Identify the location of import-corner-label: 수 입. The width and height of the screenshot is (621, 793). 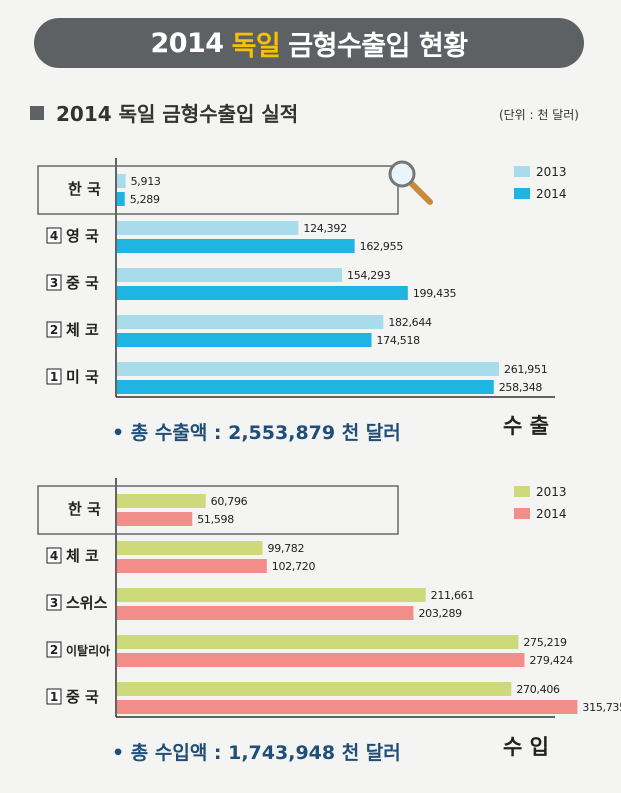
(526, 747).